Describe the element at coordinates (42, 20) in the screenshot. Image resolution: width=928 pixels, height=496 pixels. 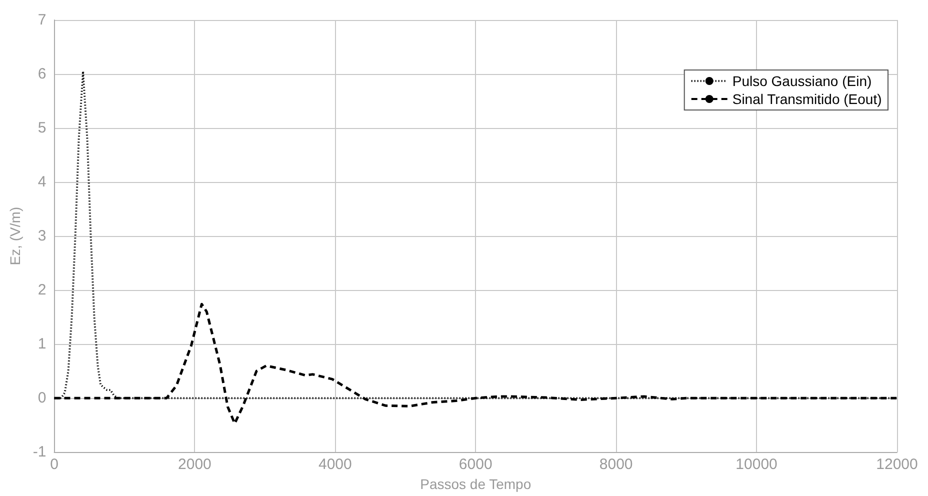
I see `y-tick-label: 7` at that location.